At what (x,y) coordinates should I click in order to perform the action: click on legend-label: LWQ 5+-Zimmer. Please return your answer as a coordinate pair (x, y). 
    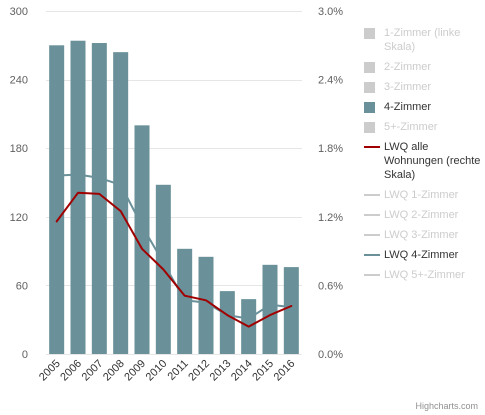
    Looking at the image, I should click on (424, 275).